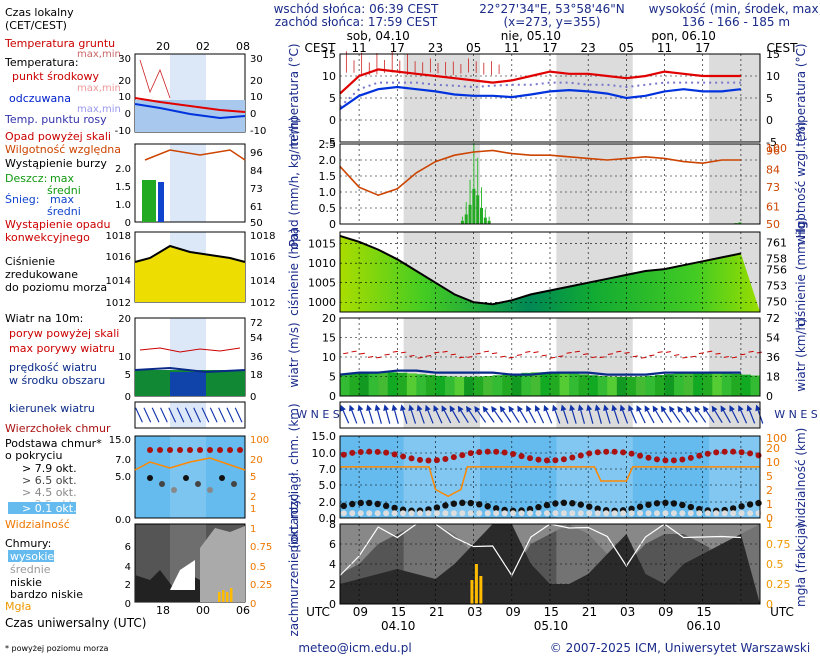 Image resolution: width=820 pixels, height=660 pixels. I want to click on legend-tick: 1.0, so click(123, 205).